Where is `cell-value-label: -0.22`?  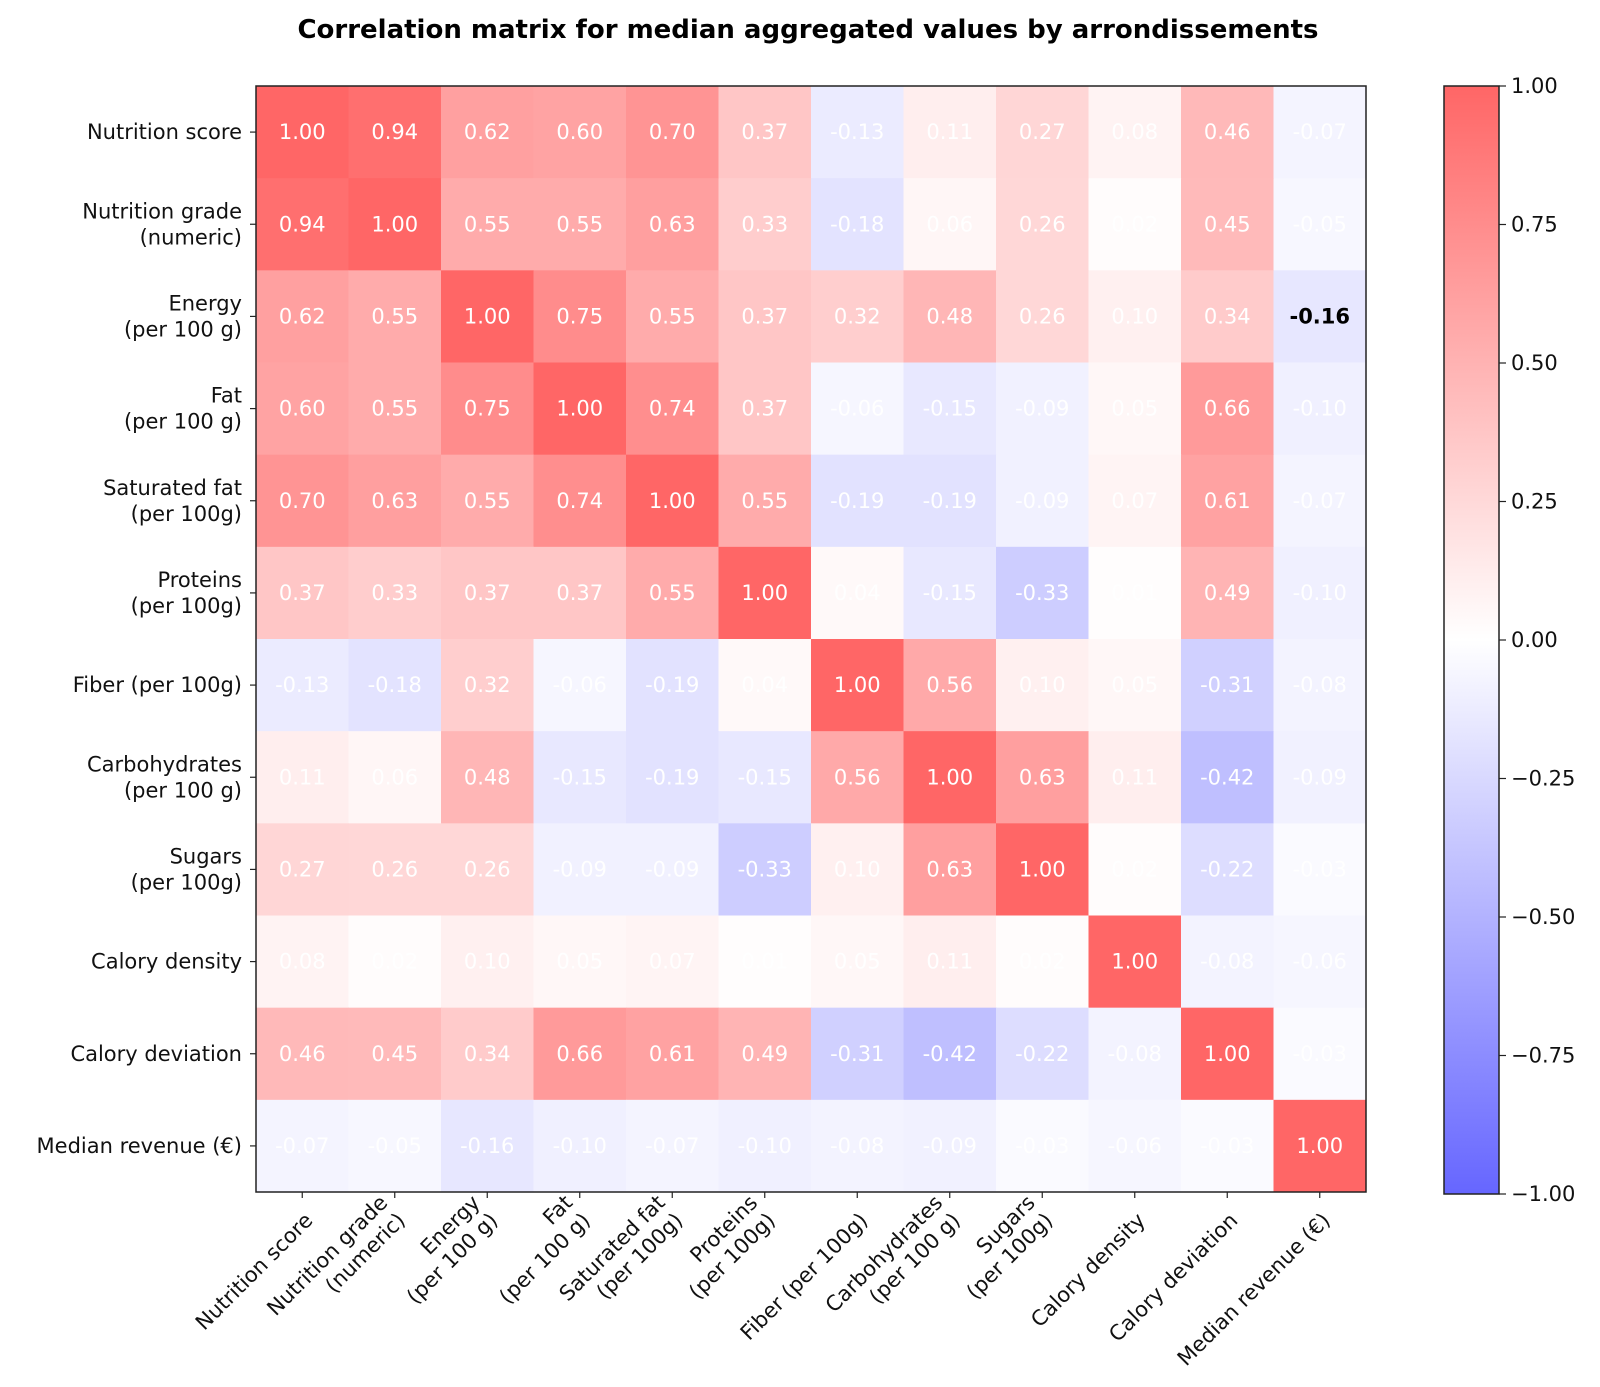
cell-value-label: -0.22 is located at coordinates (1227, 869).